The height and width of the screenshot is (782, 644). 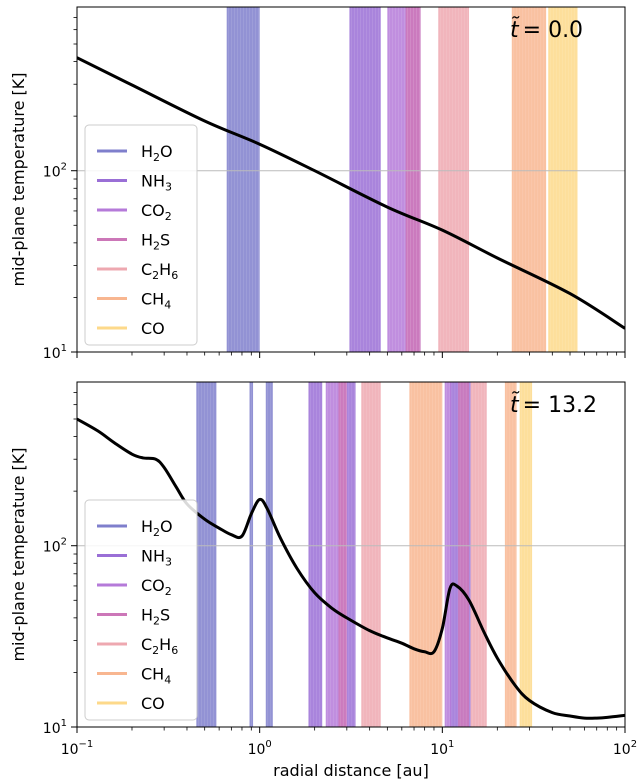 What do you see at coordinates (77, 748) in the screenshot?
I see `x-tick-label: 10⁻¹` at bounding box center [77, 748].